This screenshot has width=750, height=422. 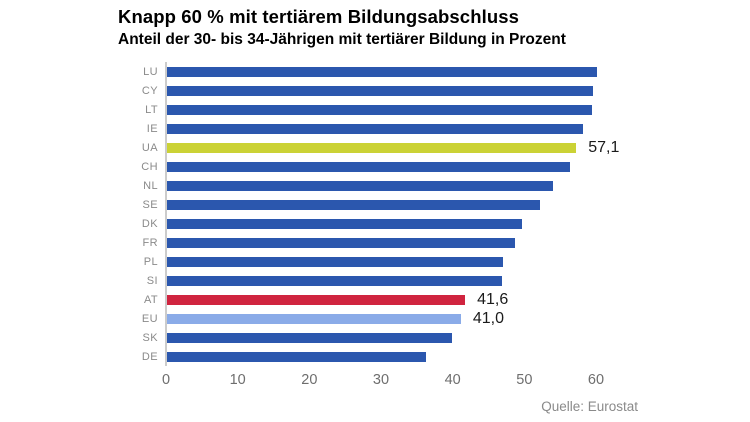 I want to click on bar-UA, so click(x=372, y=147).